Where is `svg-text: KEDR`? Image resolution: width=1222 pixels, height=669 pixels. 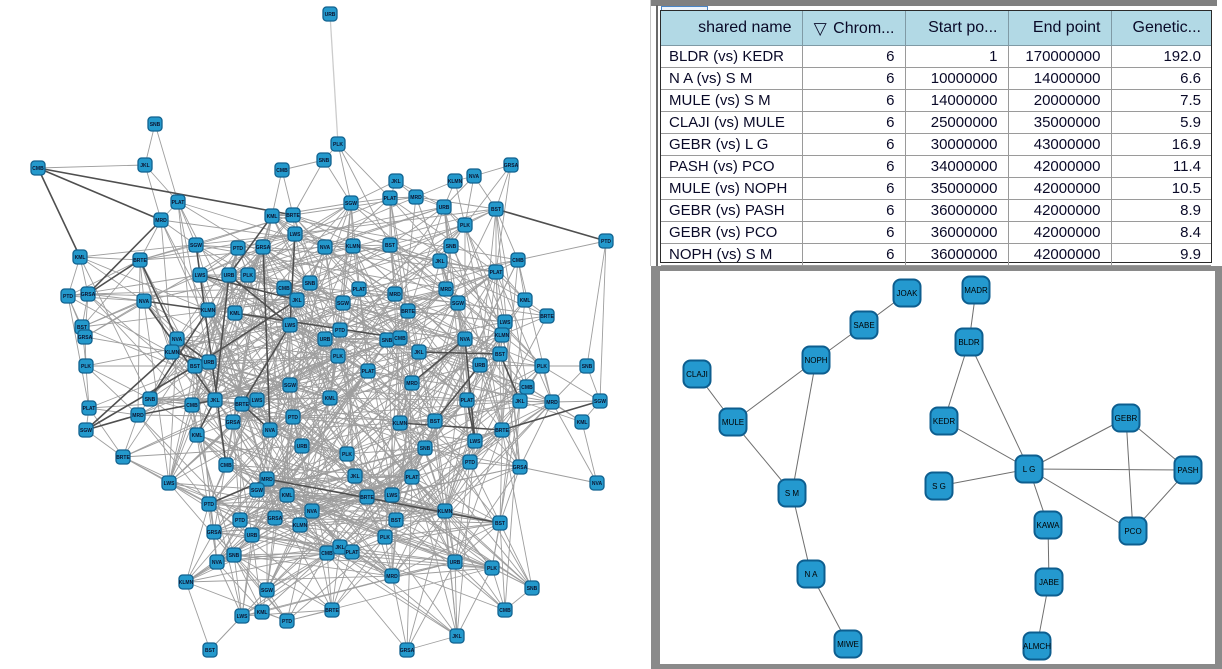
svg-text: KEDR is located at coordinates (944, 421).